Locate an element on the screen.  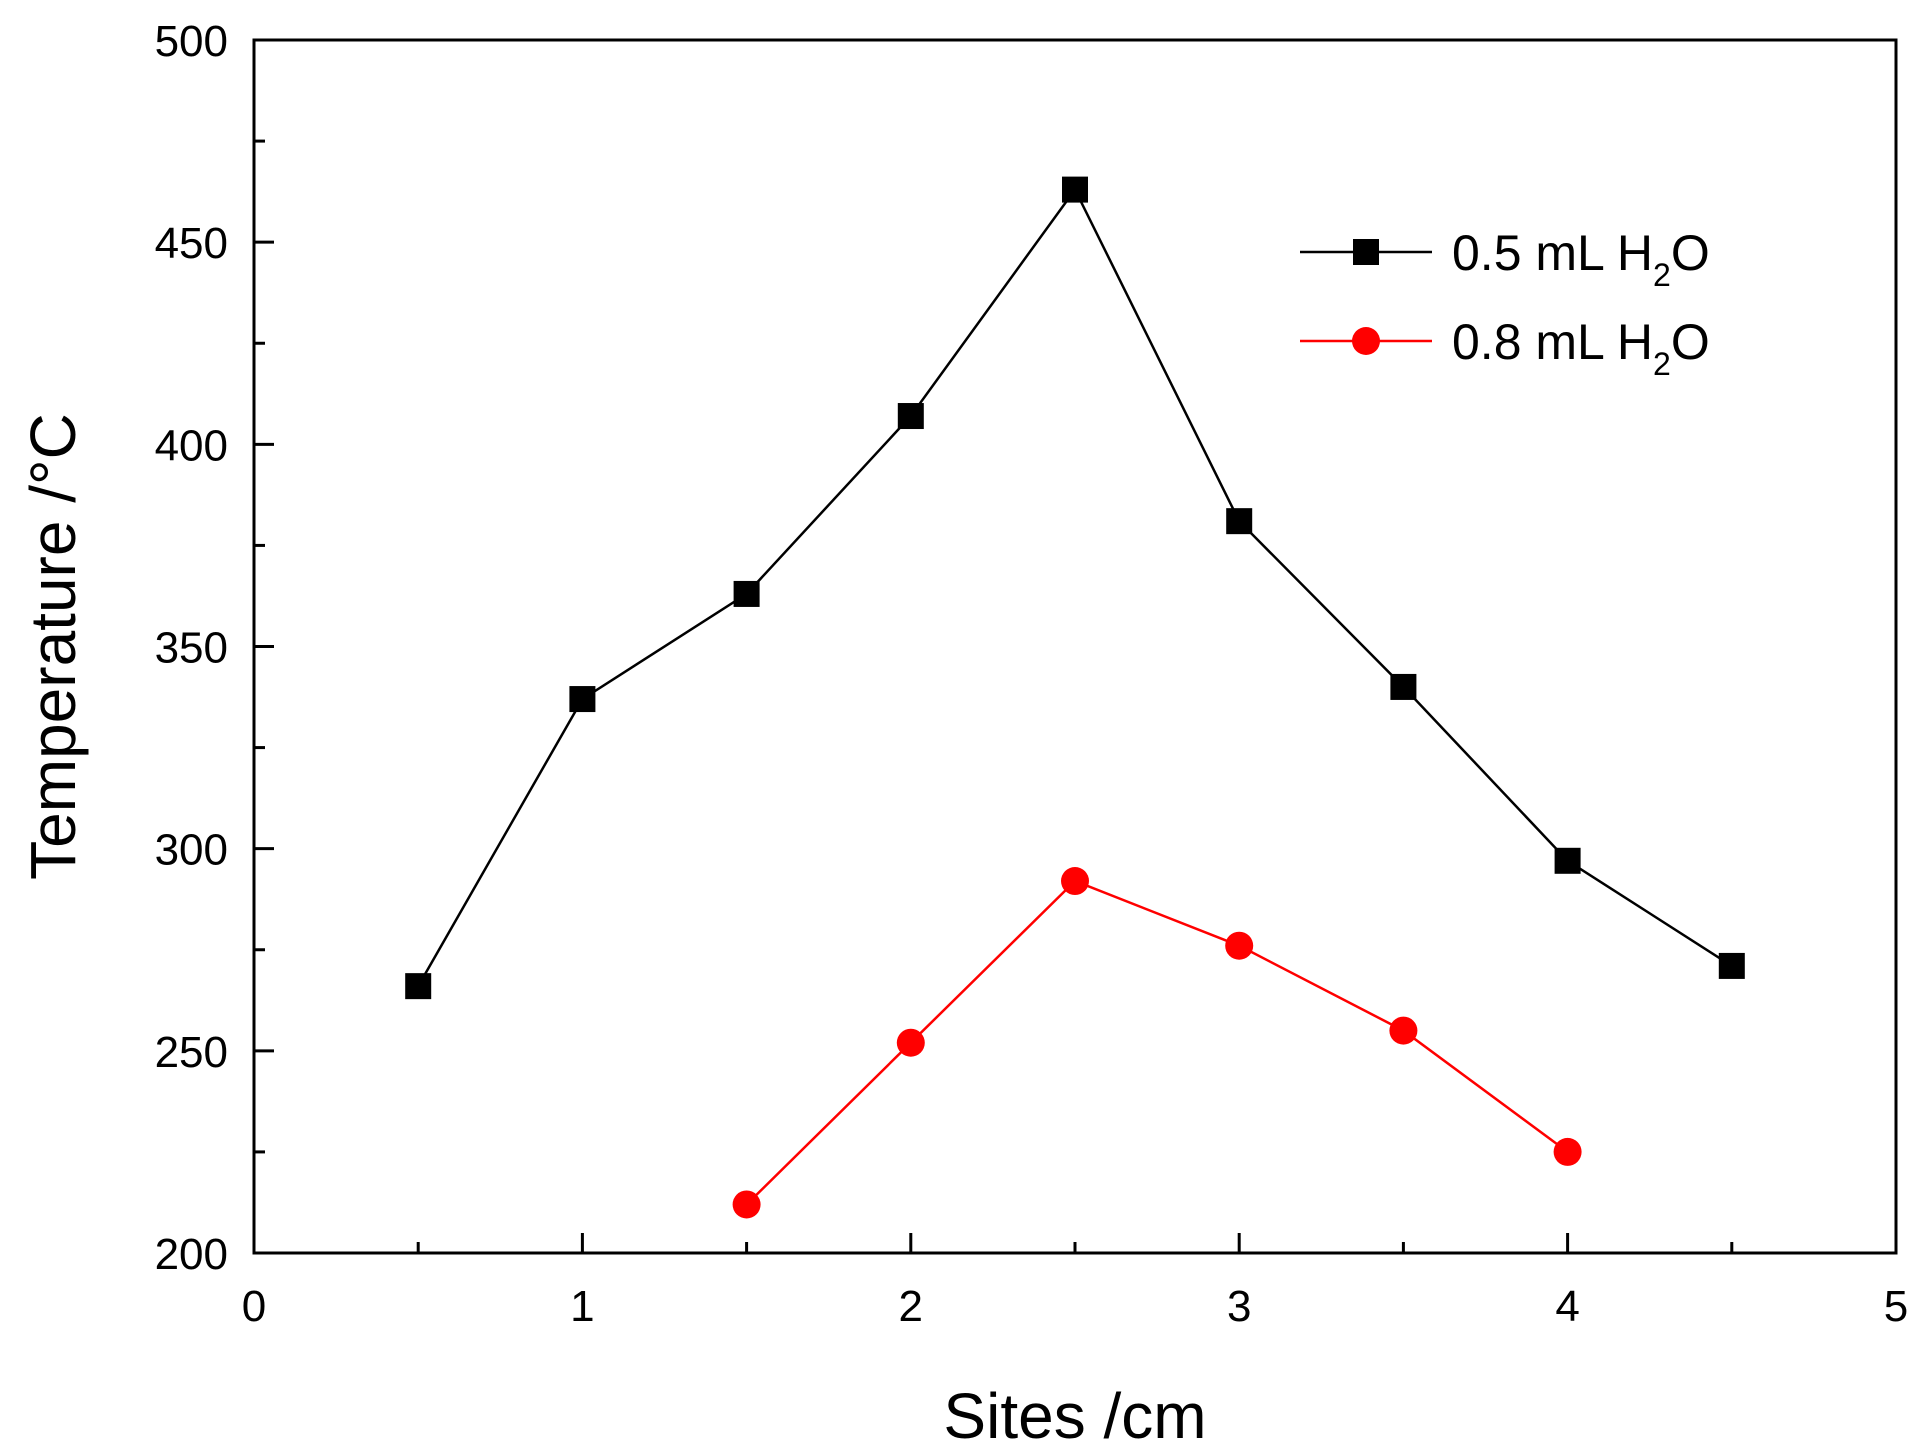
legend-entry-2: 0.8 mL H2O is located at coordinates (1505, 348).